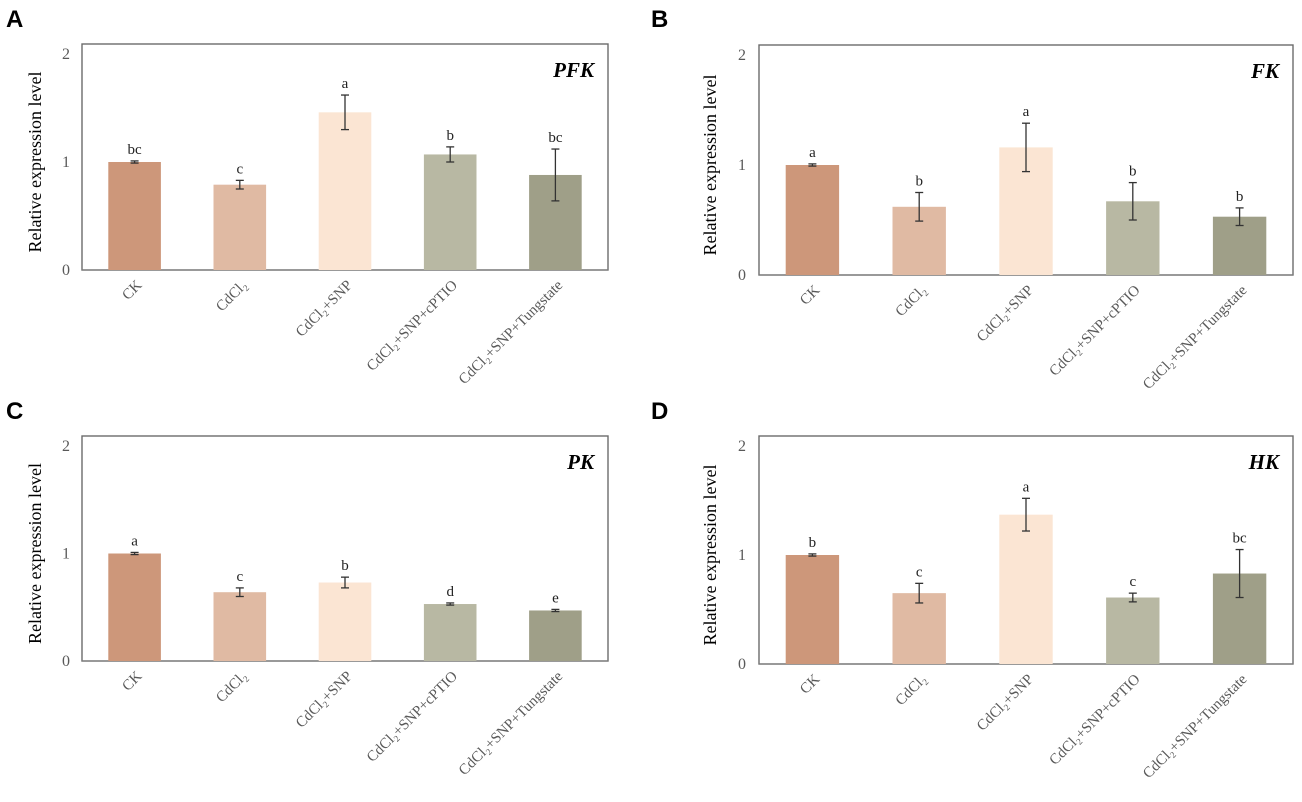 The width and height of the screenshot is (1302, 802). What do you see at coordinates (574, 70) in the screenshot?
I see `gene-title: PFK` at bounding box center [574, 70].